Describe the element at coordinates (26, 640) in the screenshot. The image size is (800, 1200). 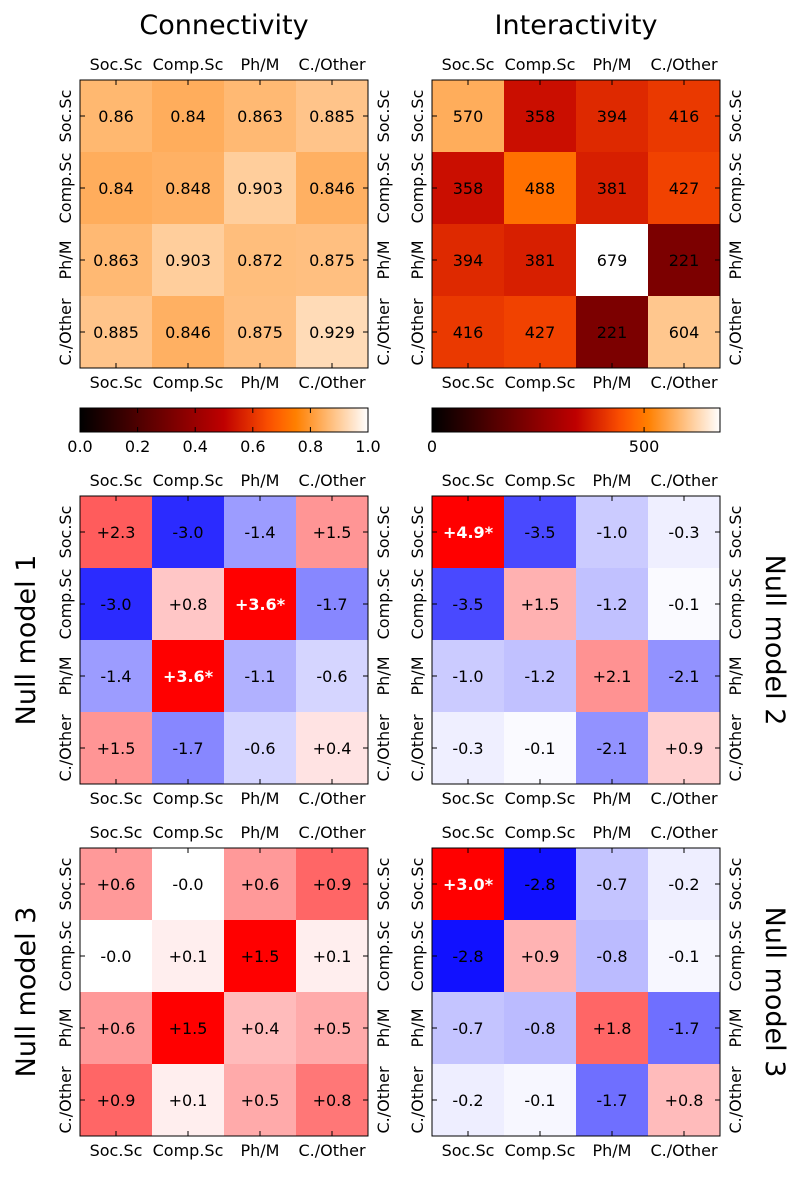
I see `null-model-1-left-label: Null model 1` at that location.